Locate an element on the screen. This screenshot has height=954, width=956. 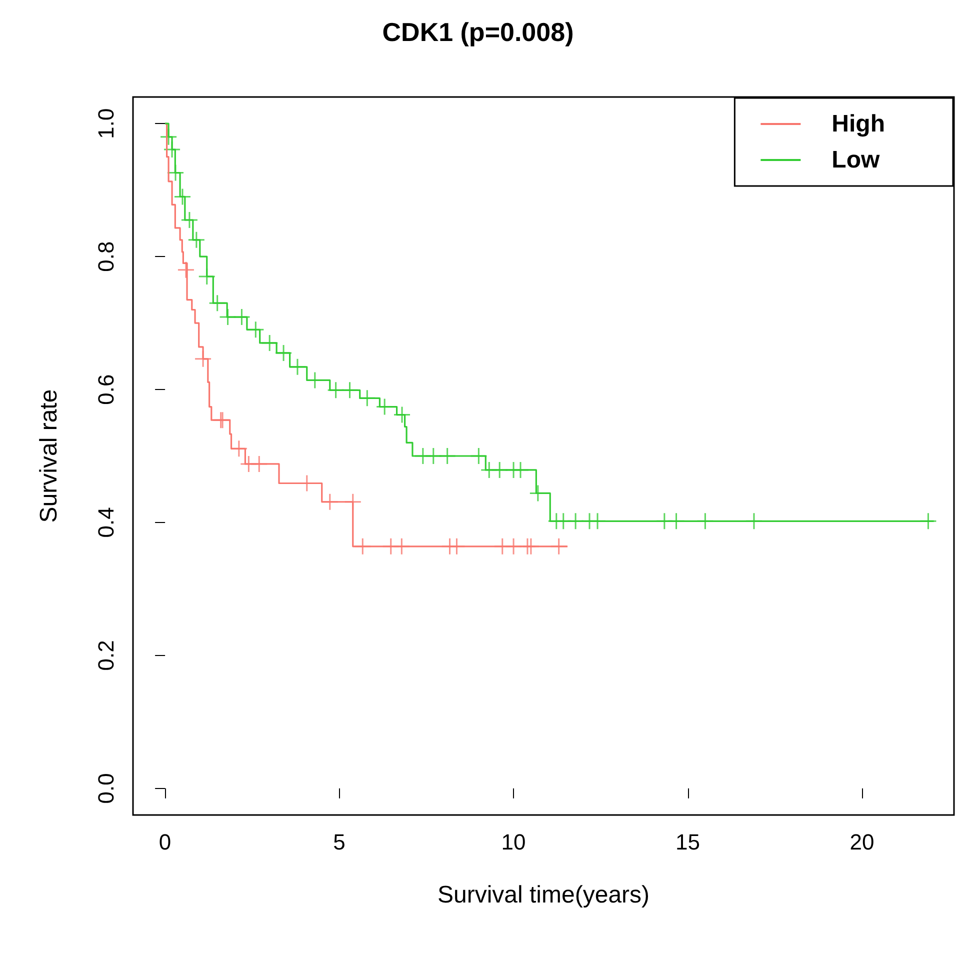
y-tick-label: 0.0 is located at coordinates (106, 788).